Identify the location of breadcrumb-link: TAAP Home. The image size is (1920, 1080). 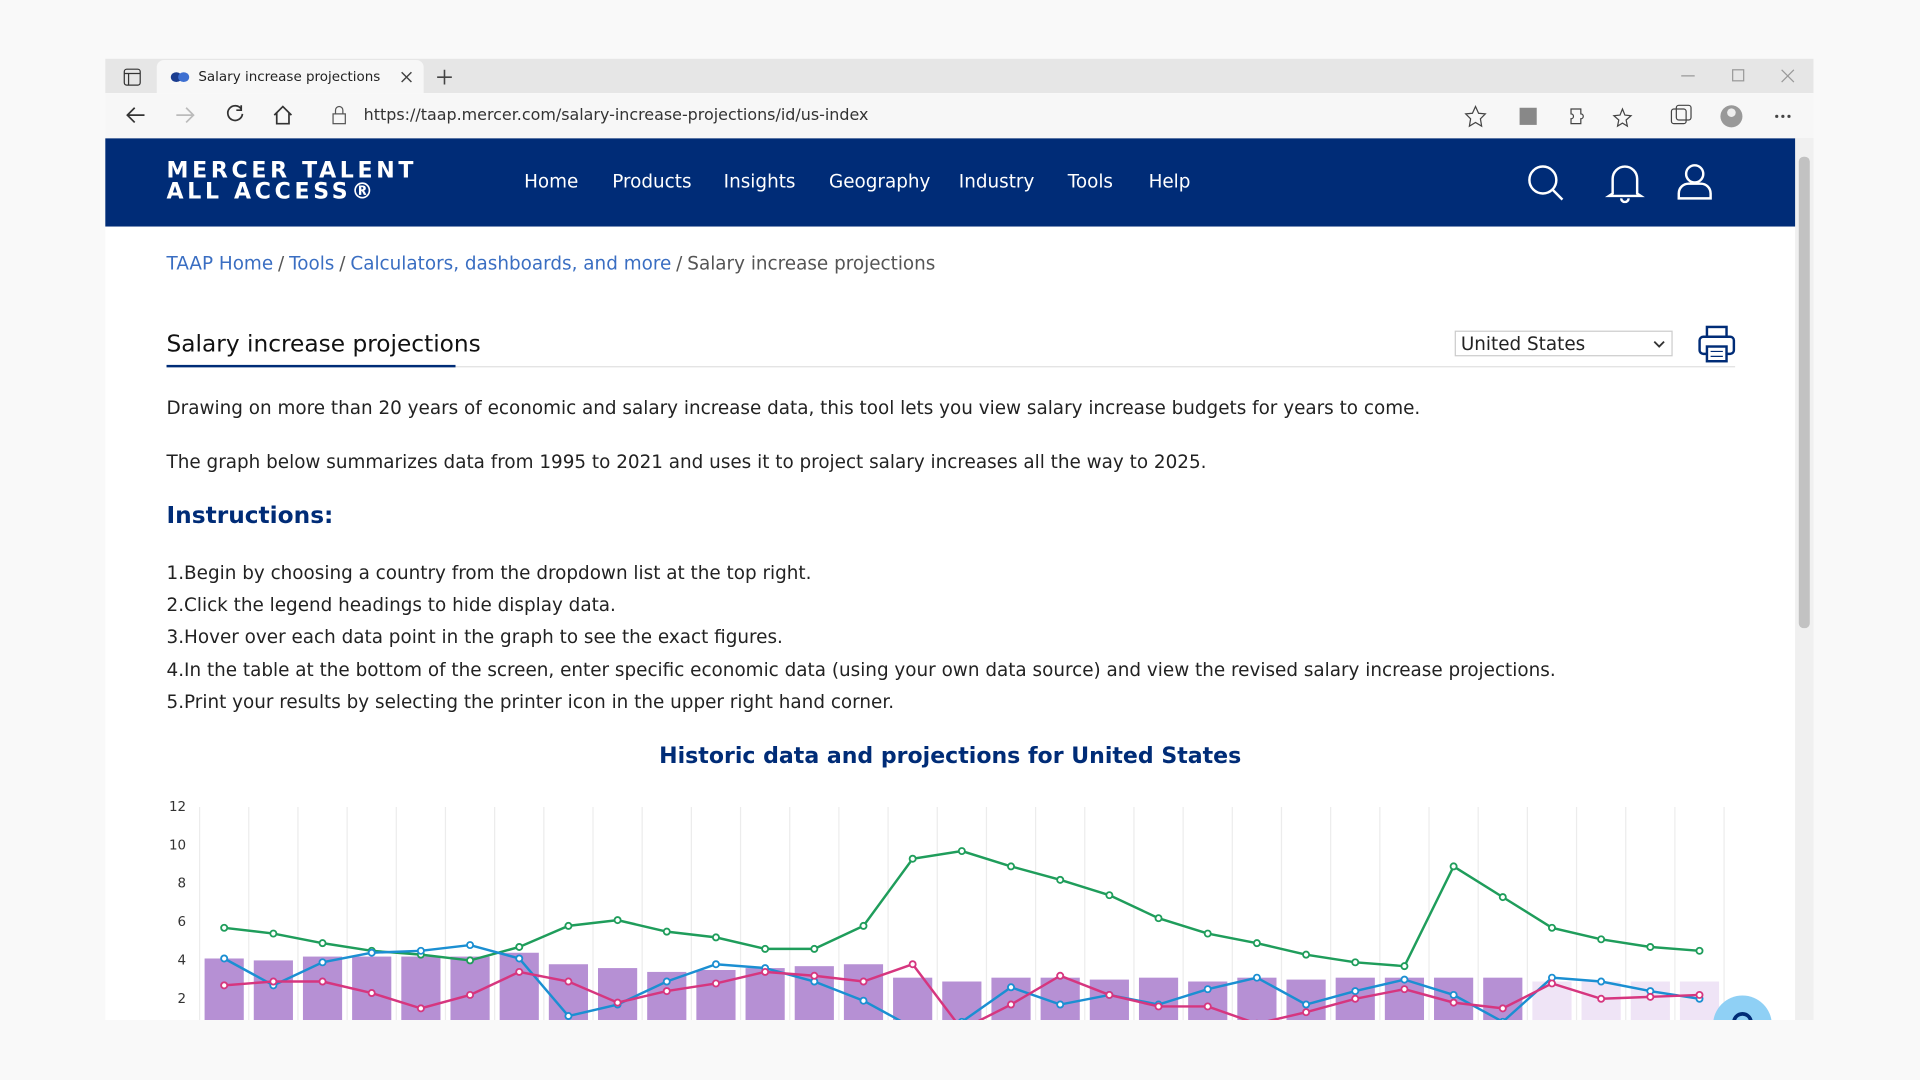
(220, 263).